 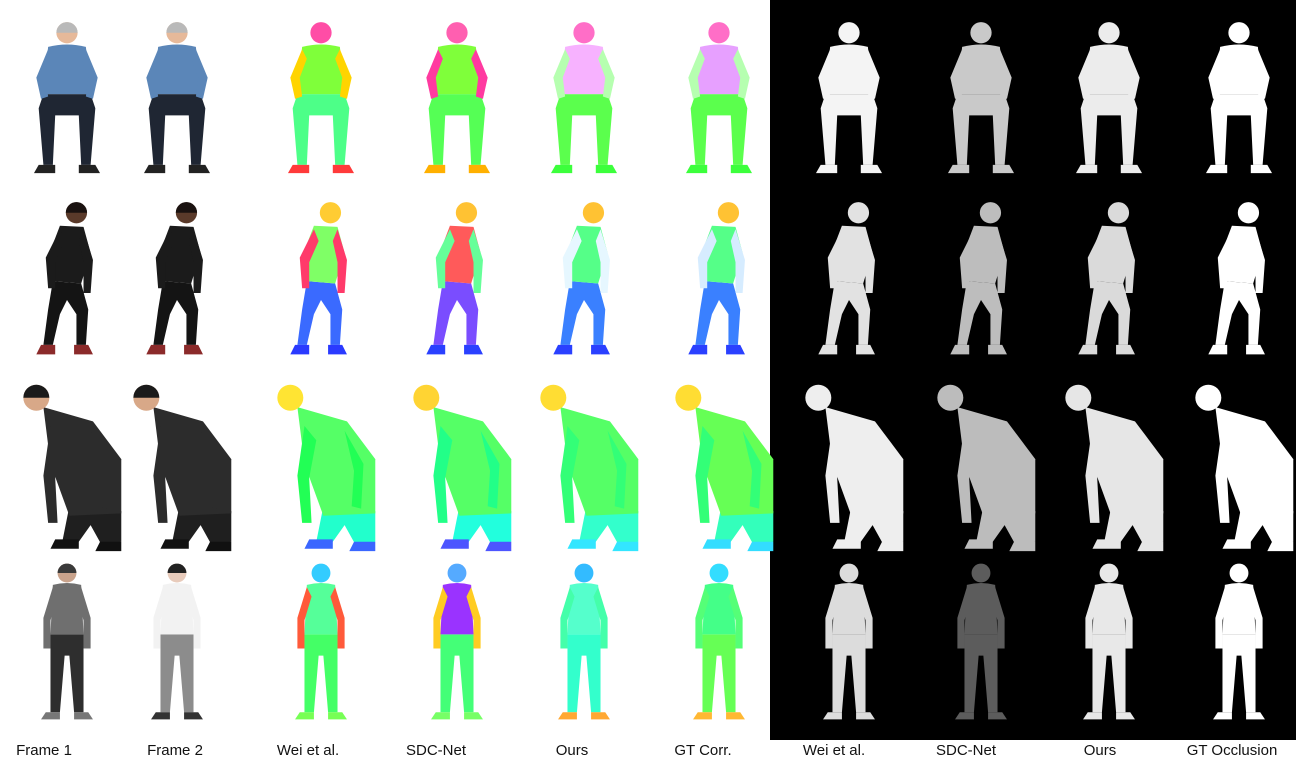 I want to click on frame-1-image-bending-man, so click(x=67, y=465).